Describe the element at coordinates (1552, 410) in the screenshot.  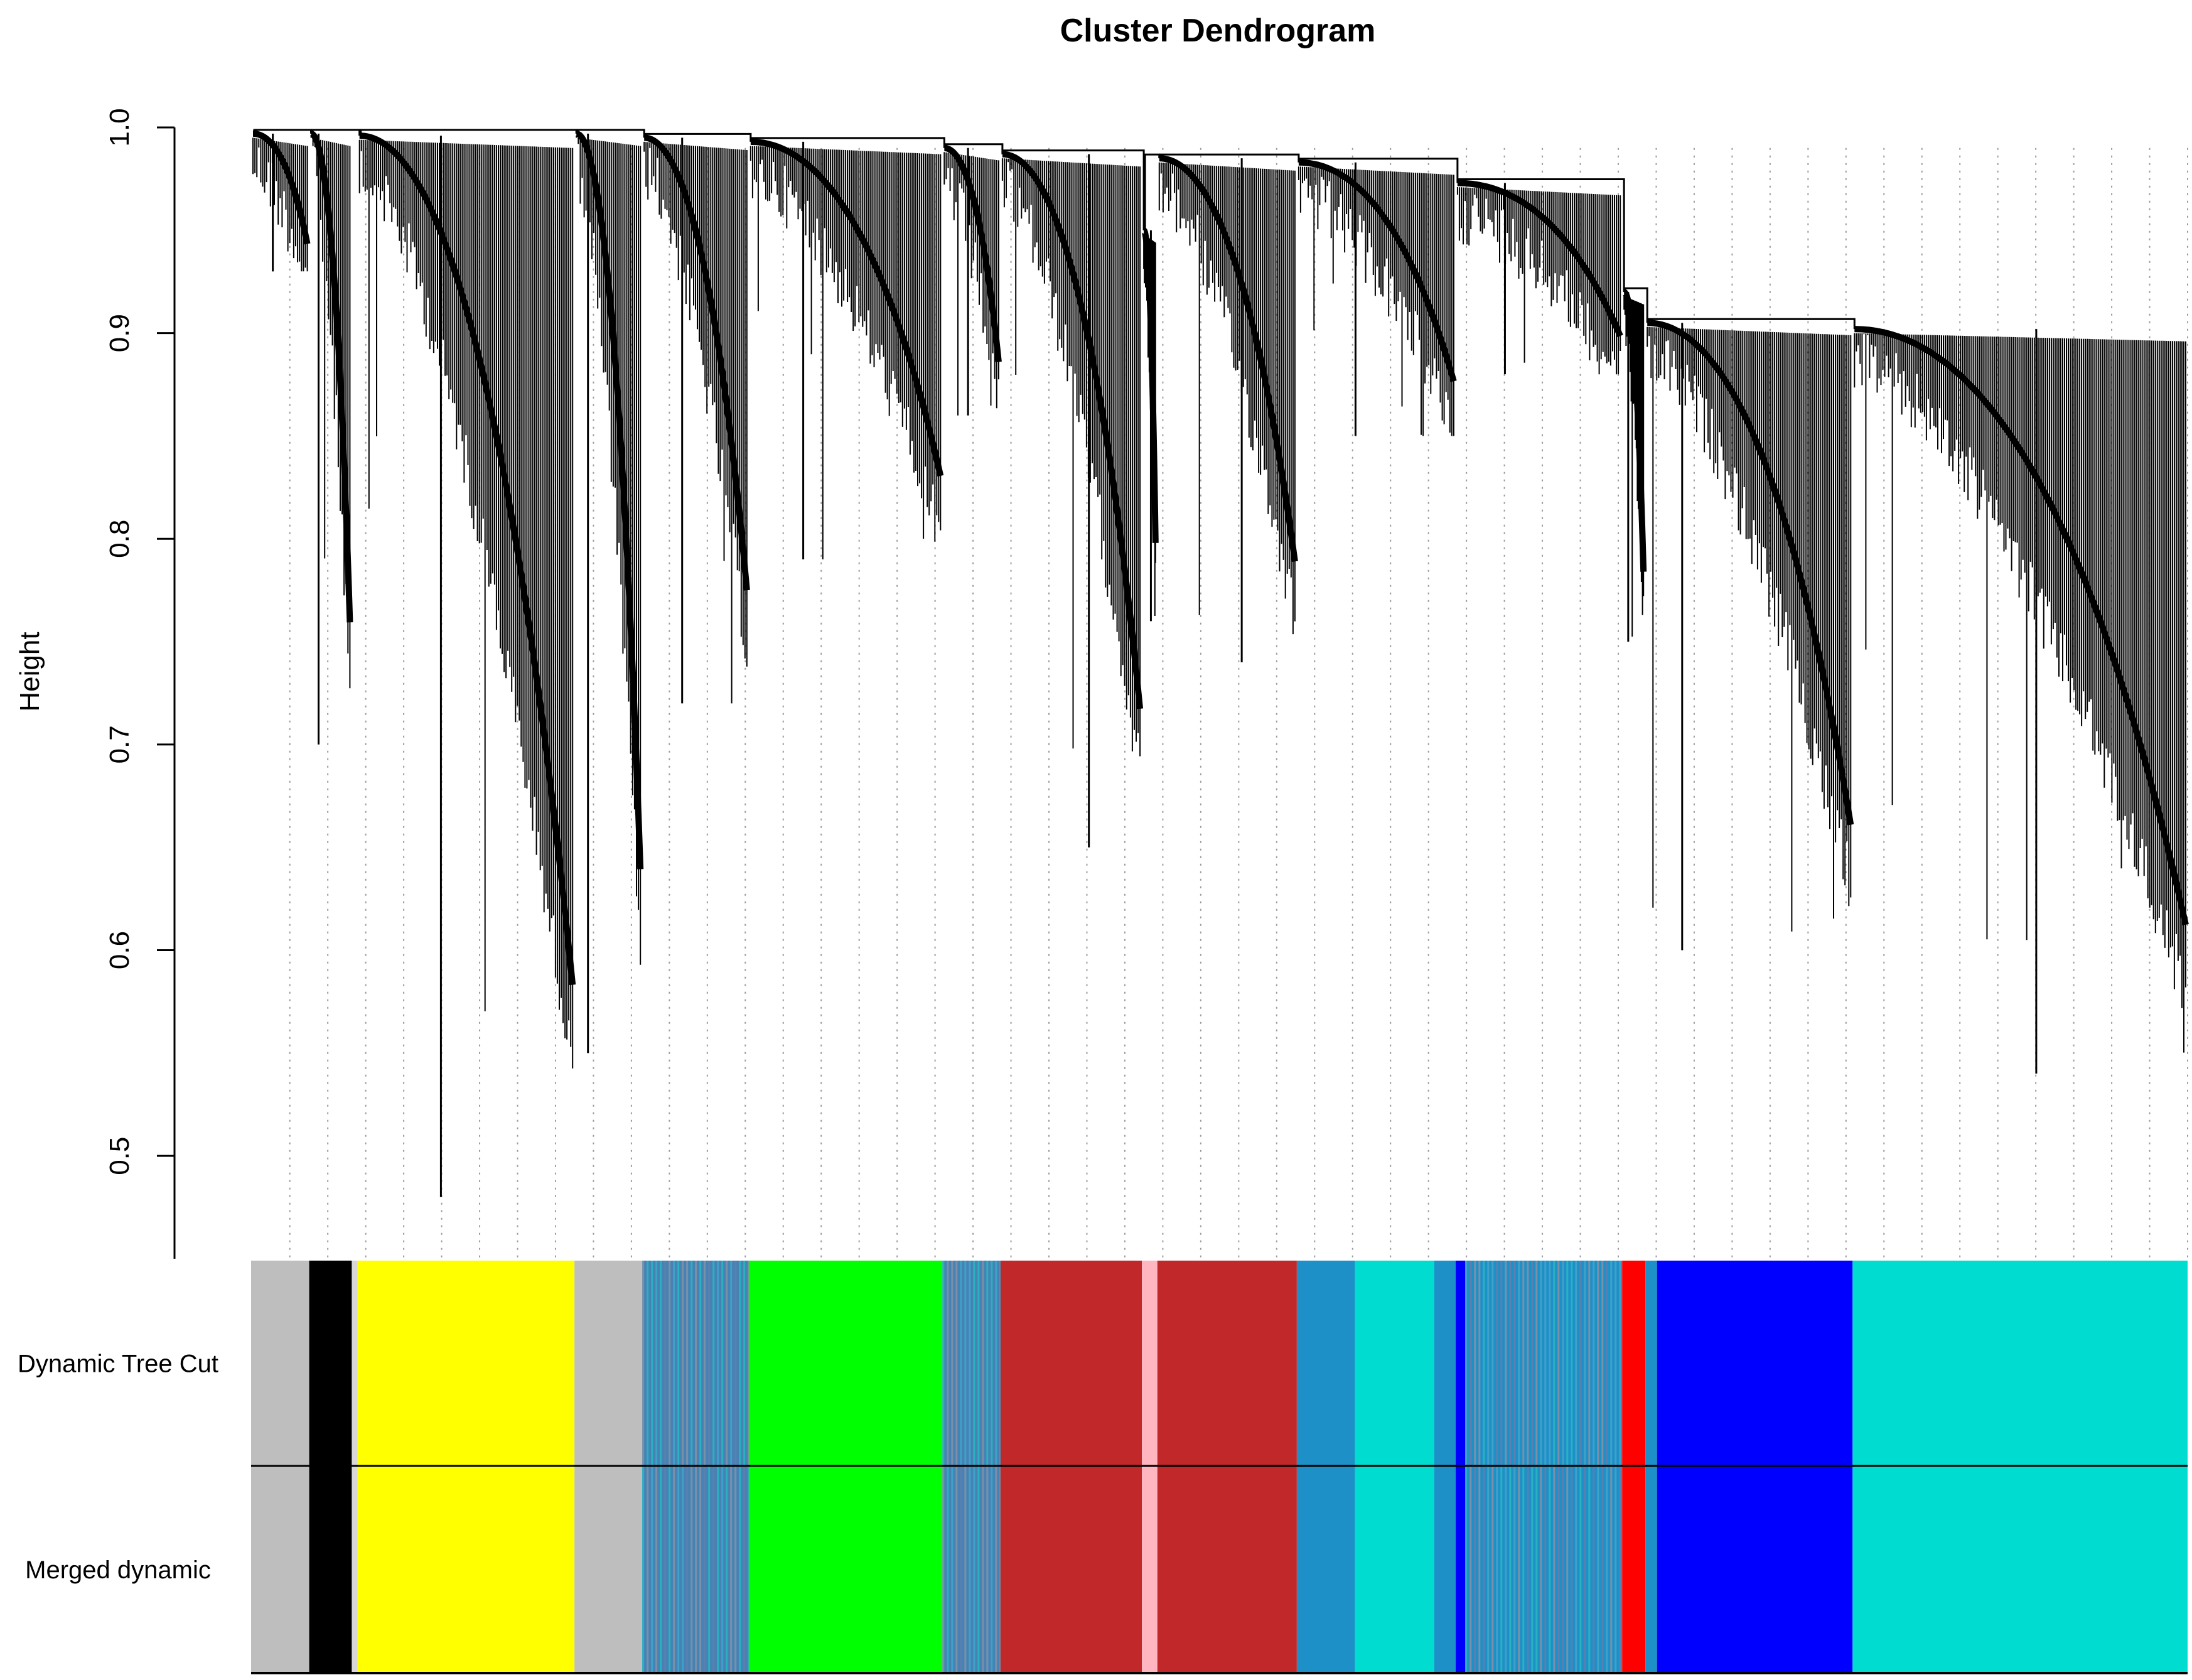
I see `cluster-red` at that location.